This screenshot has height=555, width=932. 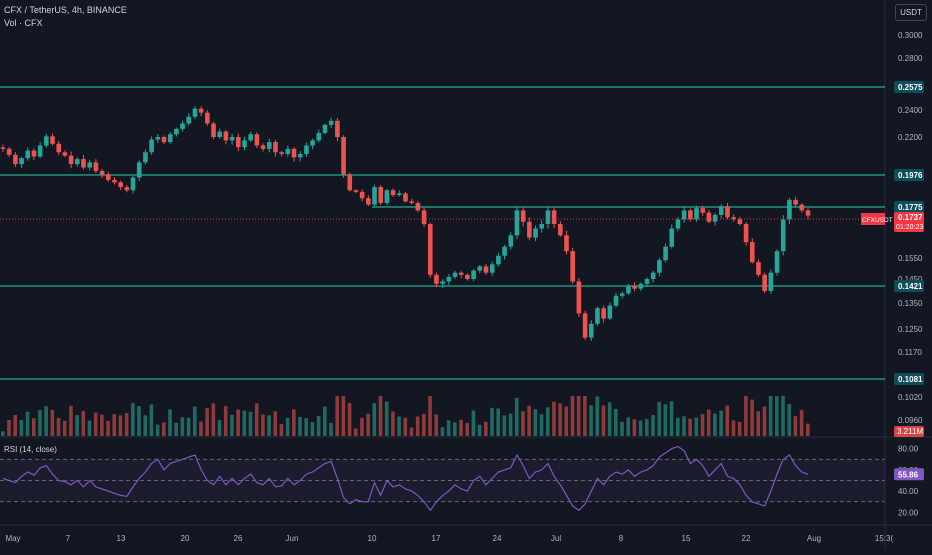 What do you see at coordinates (910, 420) in the screenshot?
I see `price-tick-label: 0.0960` at bounding box center [910, 420].